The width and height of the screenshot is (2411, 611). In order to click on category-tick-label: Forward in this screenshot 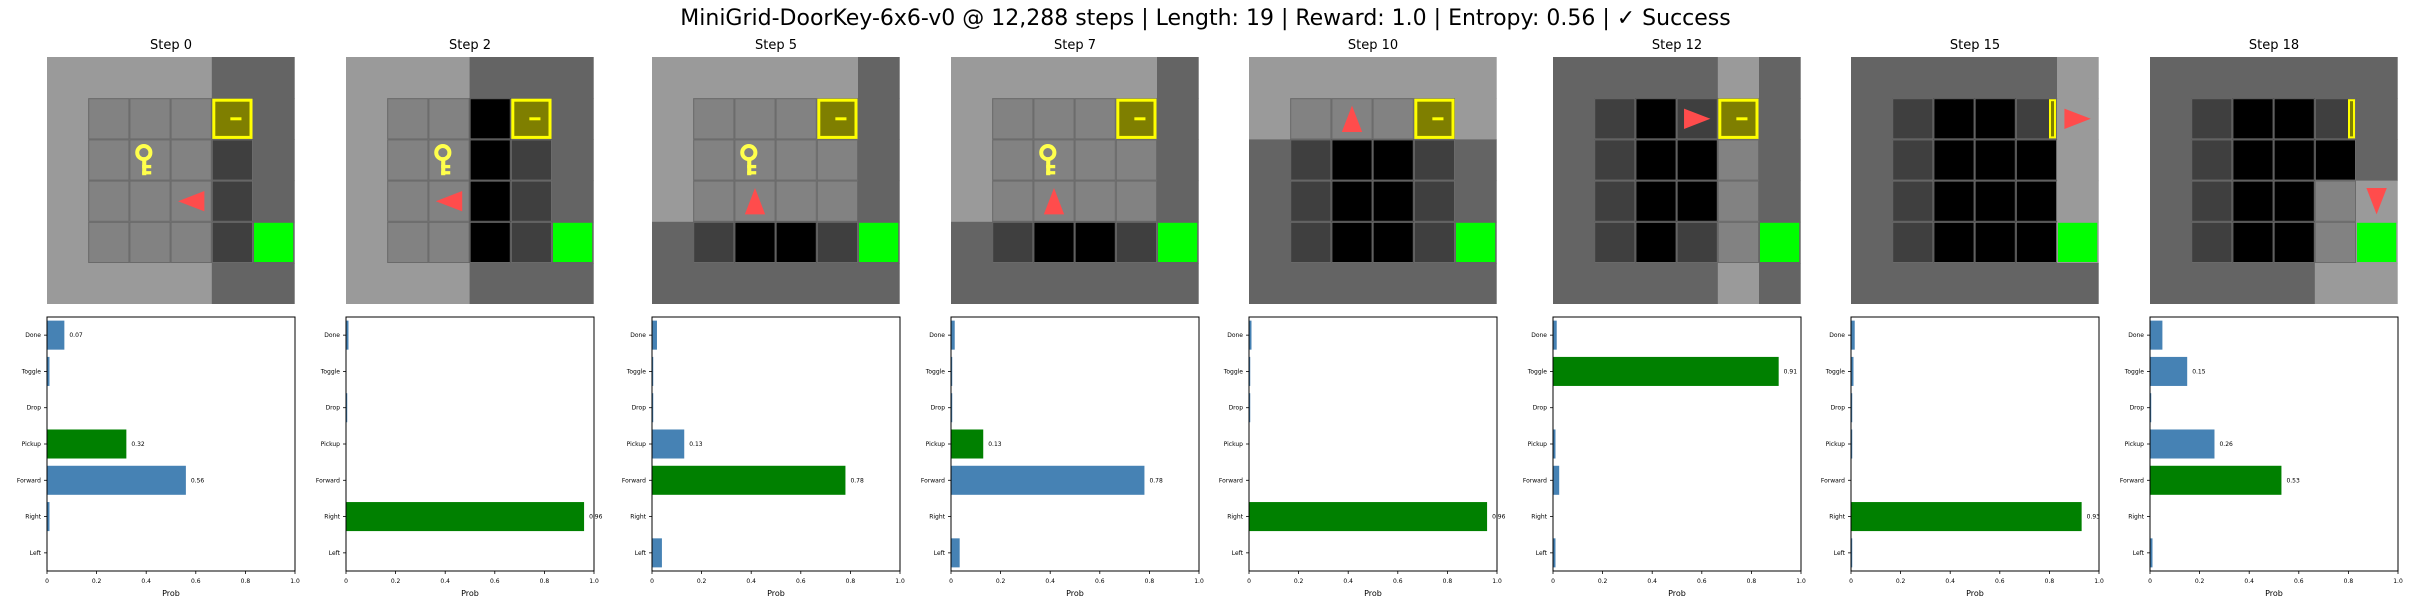, I will do `click(634, 480)`.